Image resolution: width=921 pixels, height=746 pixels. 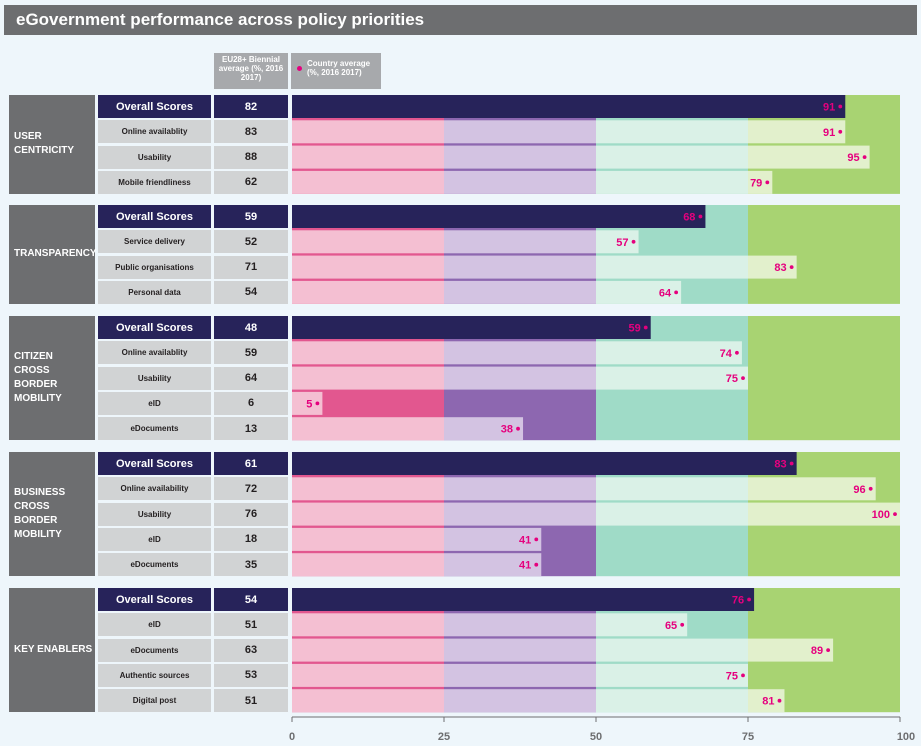 What do you see at coordinates (154, 489) in the screenshot?
I see `indicator-label: Online availability` at bounding box center [154, 489].